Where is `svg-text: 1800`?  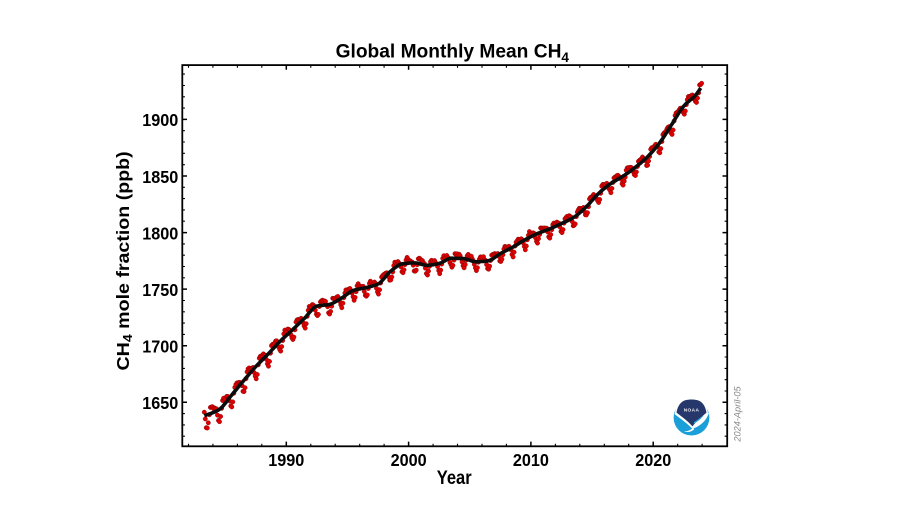 svg-text: 1800 is located at coordinates (160, 234).